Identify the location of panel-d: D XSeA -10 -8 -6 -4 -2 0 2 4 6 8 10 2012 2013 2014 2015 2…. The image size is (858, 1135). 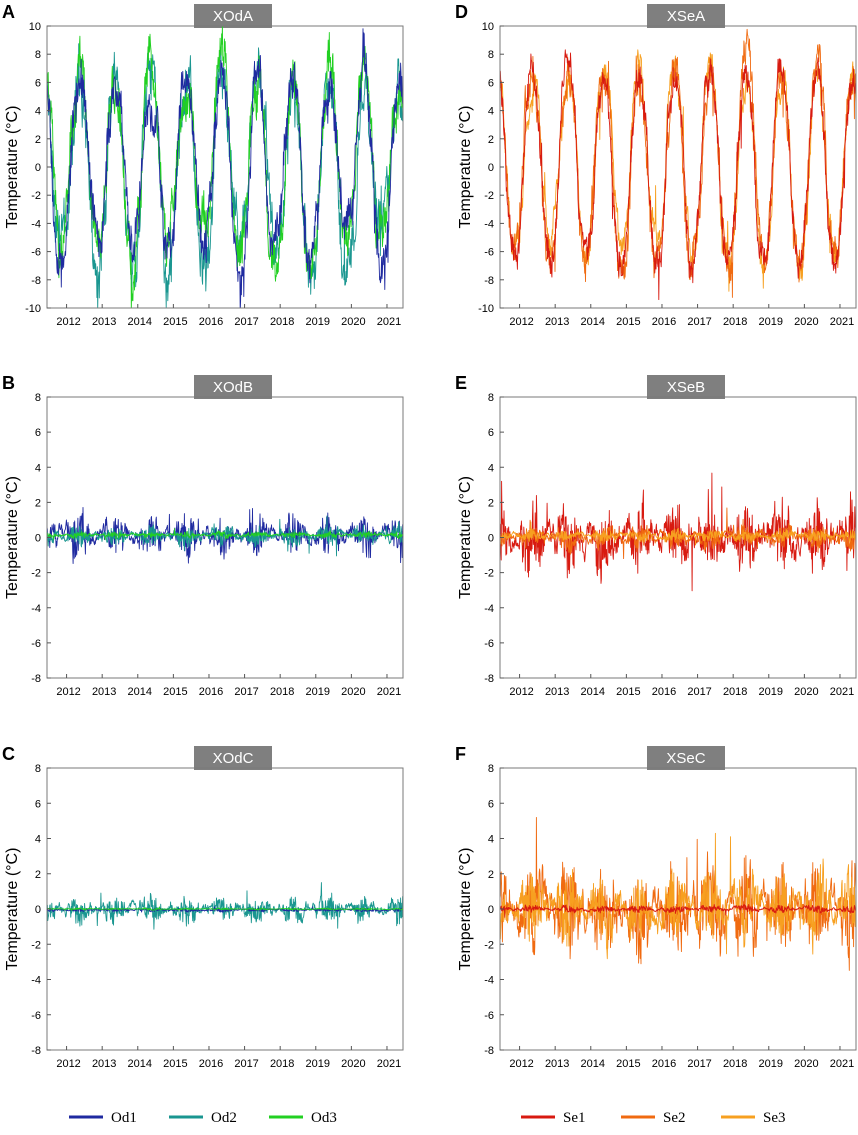
(656, 165).